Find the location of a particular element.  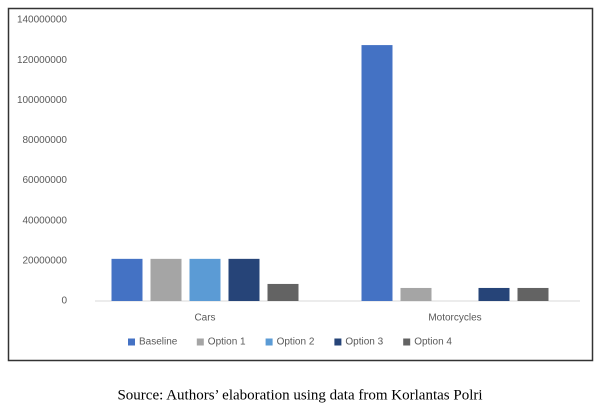

y-tick-label: 140000000 is located at coordinates (42, 20).